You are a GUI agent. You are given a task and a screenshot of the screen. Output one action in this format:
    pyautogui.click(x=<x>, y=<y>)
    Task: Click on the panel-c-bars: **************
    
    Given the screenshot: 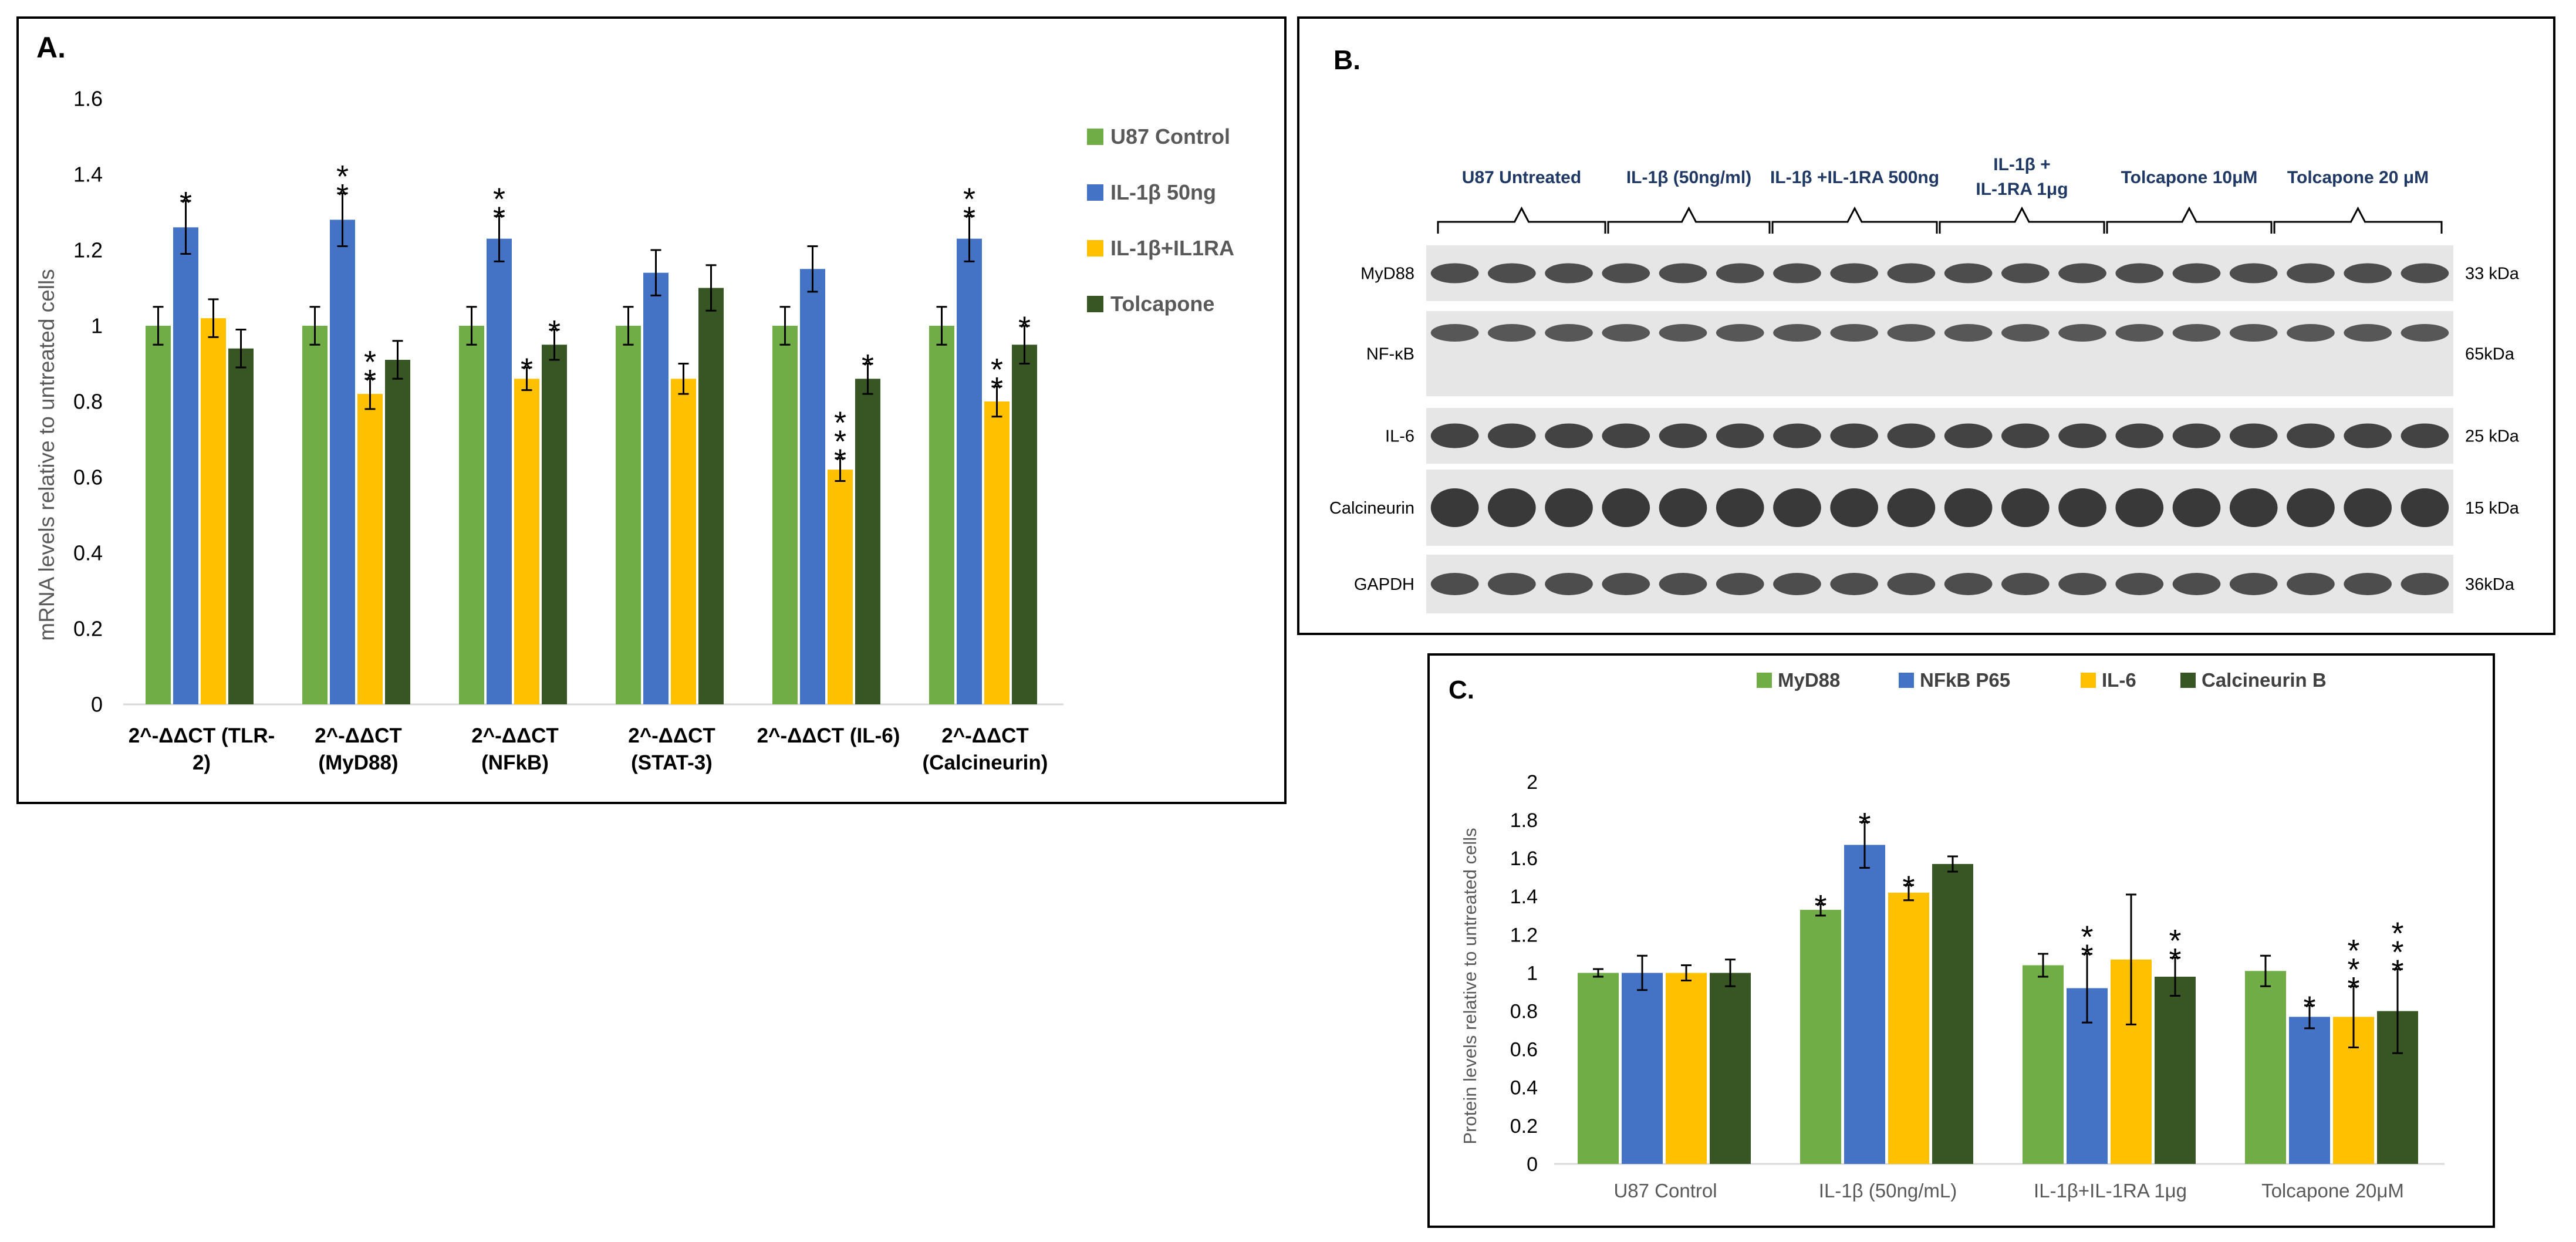 What is the action you would take?
    pyautogui.click(x=1998, y=985)
    